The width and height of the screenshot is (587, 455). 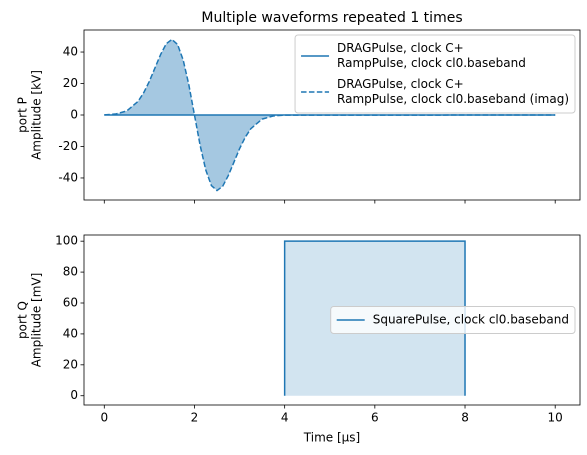 What do you see at coordinates (331, 18) in the screenshot?
I see `chart-title: Multiple waveforms repeated 1 times` at bounding box center [331, 18].